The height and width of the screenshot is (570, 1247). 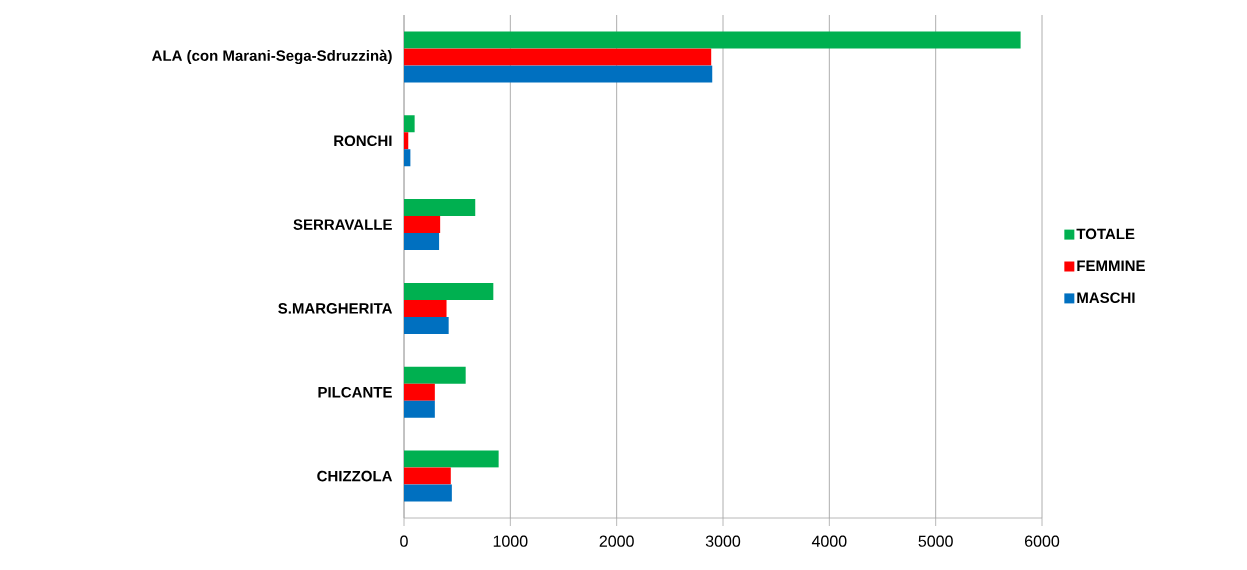 What do you see at coordinates (355, 392) in the screenshot?
I see `y-tick-label: PILCANTE` at bounding box center [355, 392].